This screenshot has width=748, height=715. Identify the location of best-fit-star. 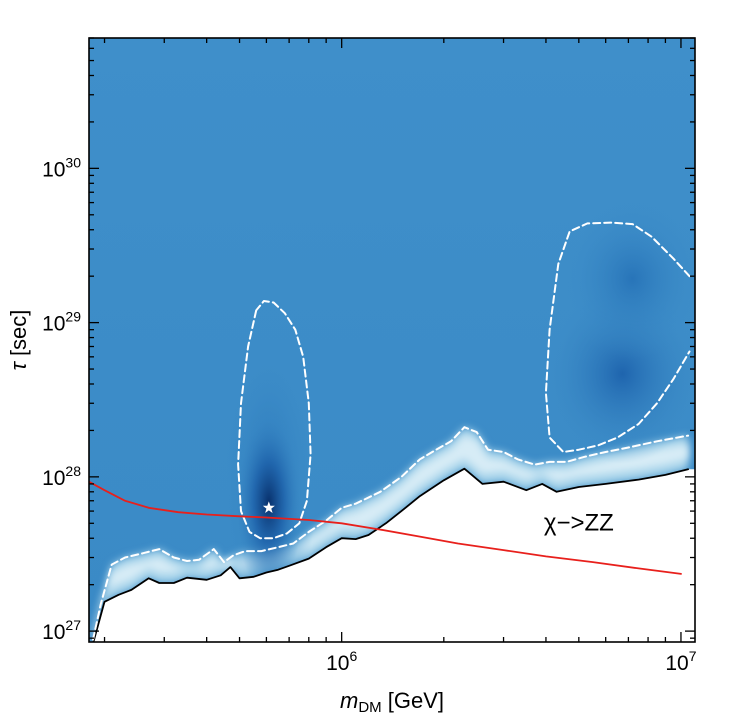
(268, 507).